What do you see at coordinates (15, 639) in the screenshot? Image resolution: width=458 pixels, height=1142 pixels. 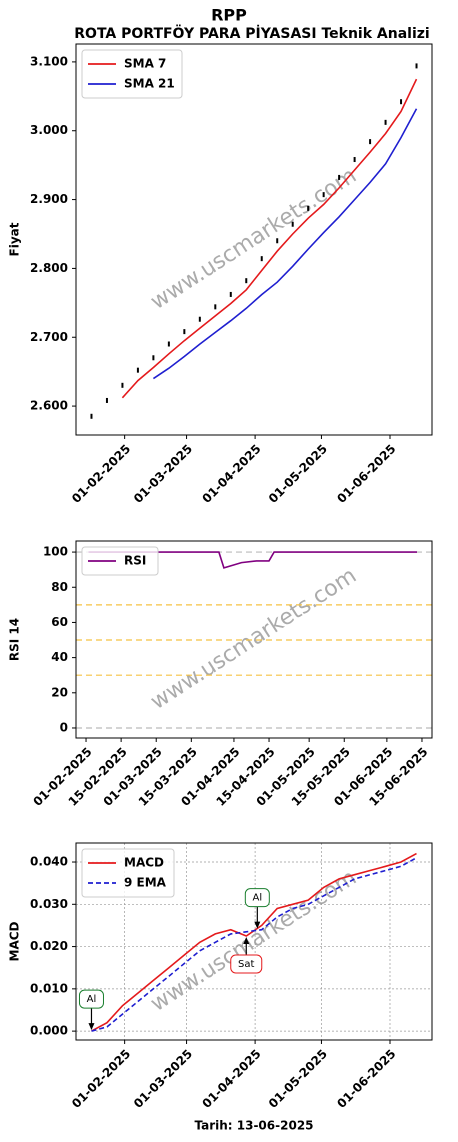 I see `y-axis-label: RSI 14` at bounding box center [15, 639].